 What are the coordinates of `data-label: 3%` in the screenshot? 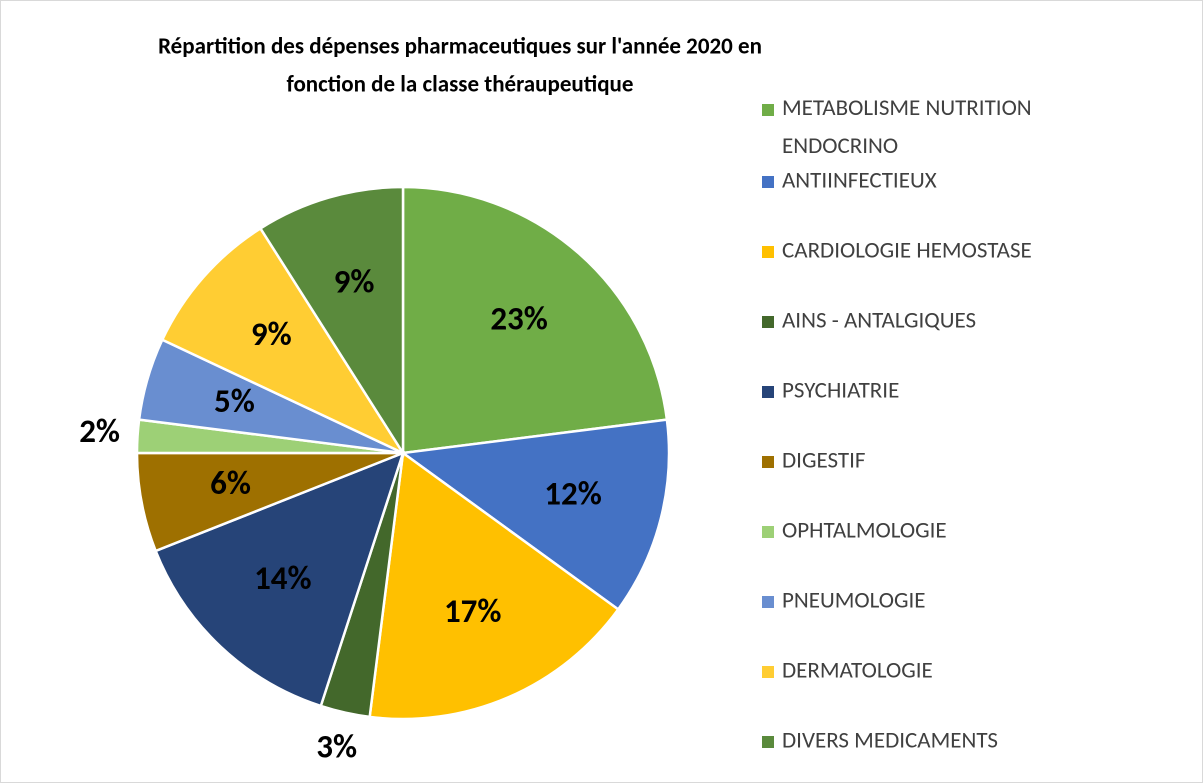 It's located at (336, 747).